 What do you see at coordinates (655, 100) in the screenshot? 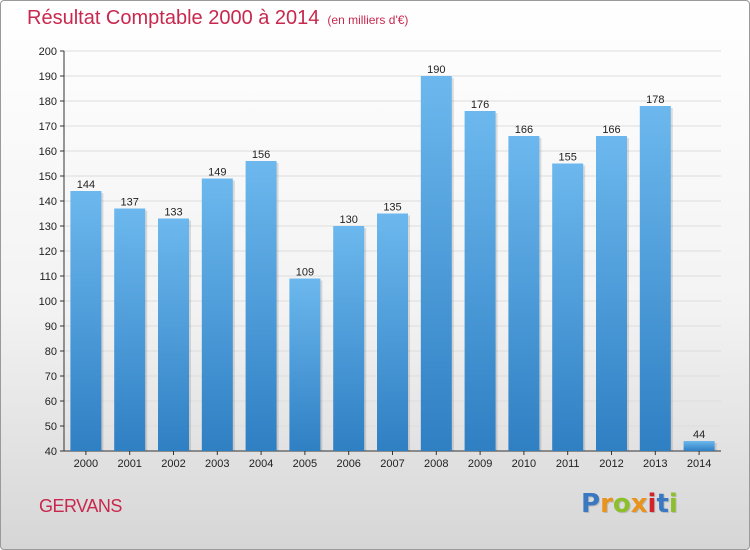
I see `data-label: 178` at bounding box center [655, 100].